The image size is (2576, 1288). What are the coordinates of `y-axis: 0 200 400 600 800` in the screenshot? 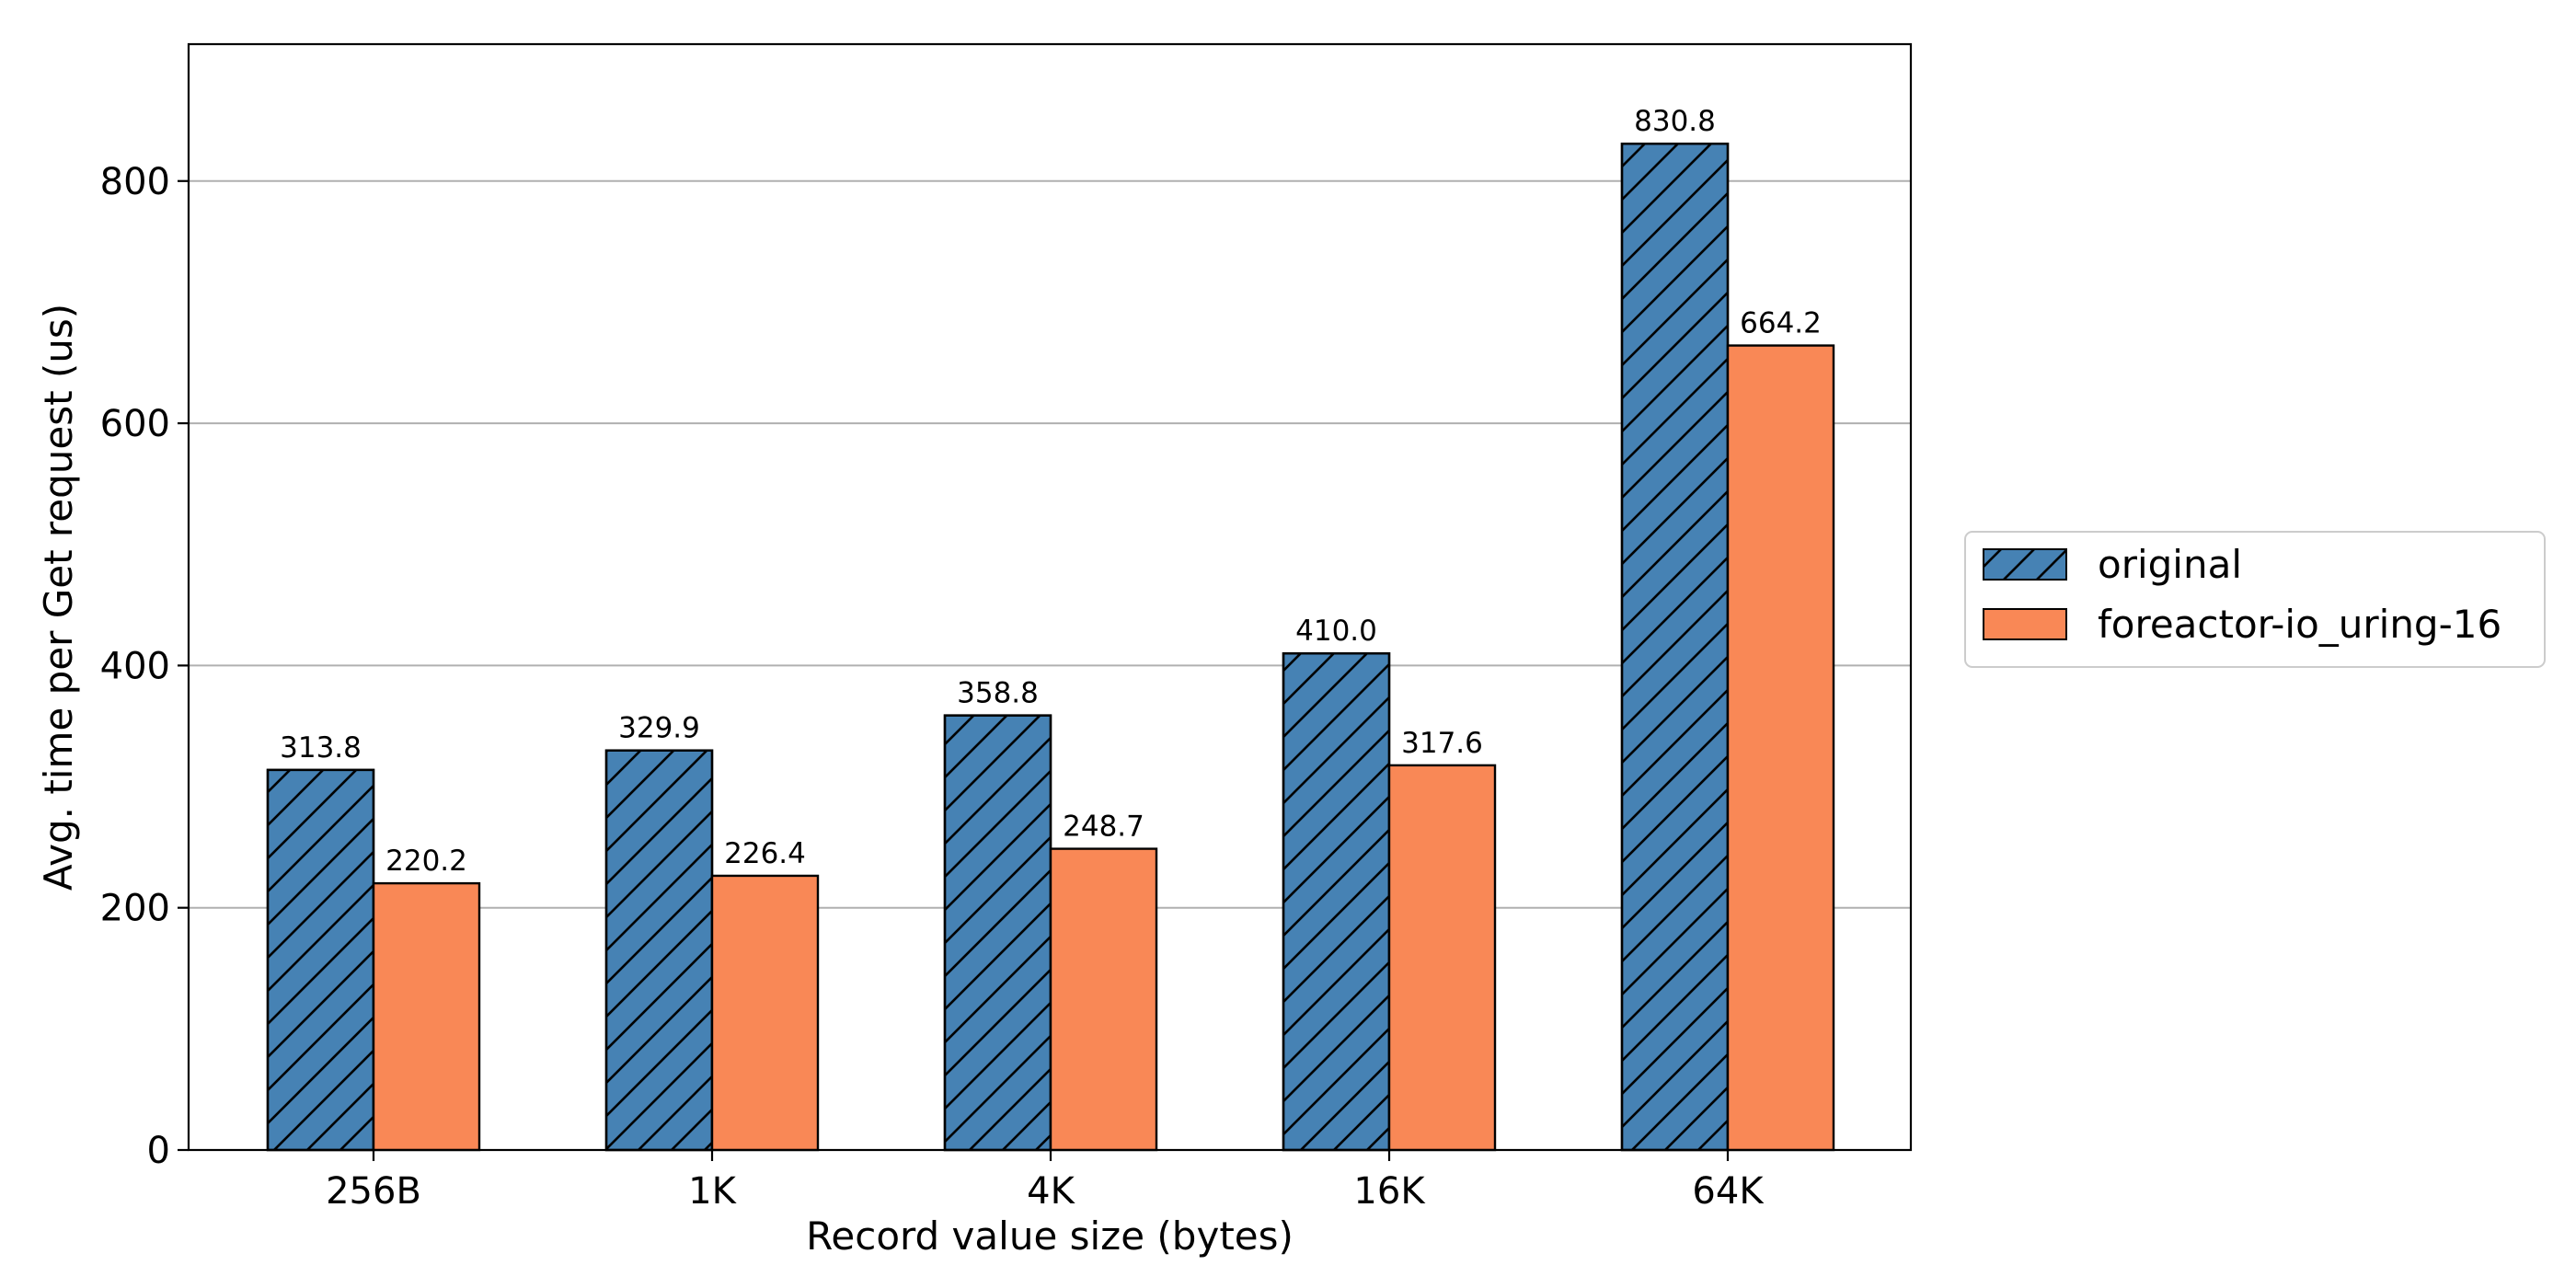 It's located at (144, 666).